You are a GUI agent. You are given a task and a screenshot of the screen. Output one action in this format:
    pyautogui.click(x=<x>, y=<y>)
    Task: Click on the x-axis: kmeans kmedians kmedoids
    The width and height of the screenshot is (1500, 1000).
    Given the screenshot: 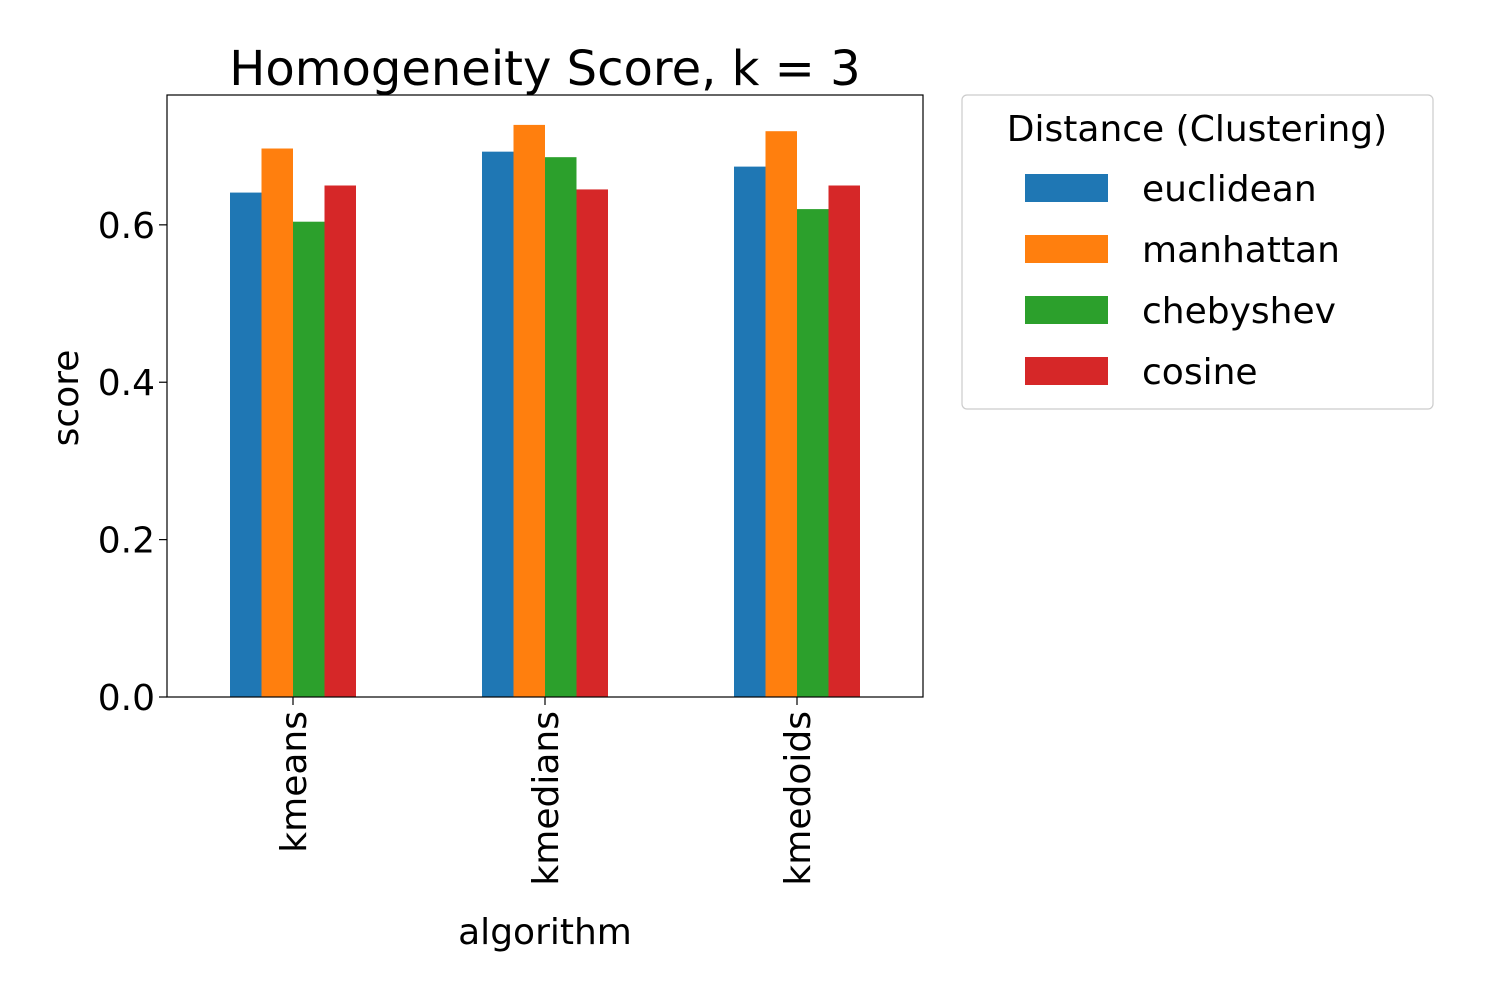 What is the action you would take?
    pyautogui.click(x=546, y=791)
    